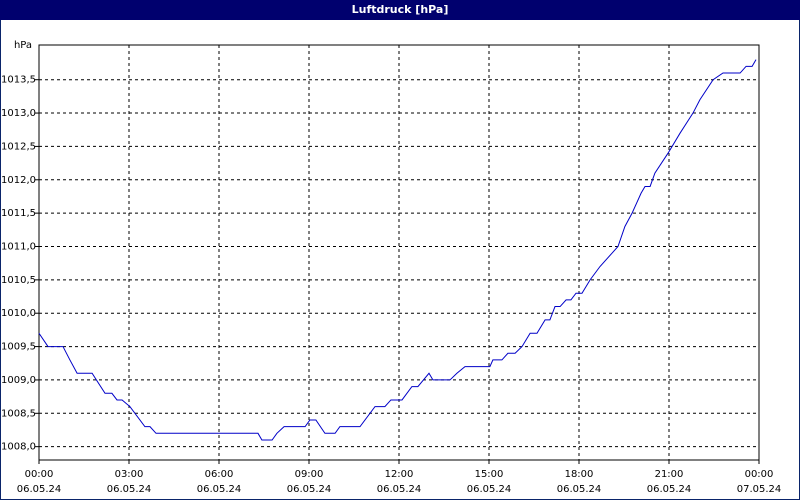 This screenshot has width=800, height=500. What do you see at coordinates (219, 474) in the screenshot?
I see `x-tick-label: 06:00` at bounding box center [219, 474].